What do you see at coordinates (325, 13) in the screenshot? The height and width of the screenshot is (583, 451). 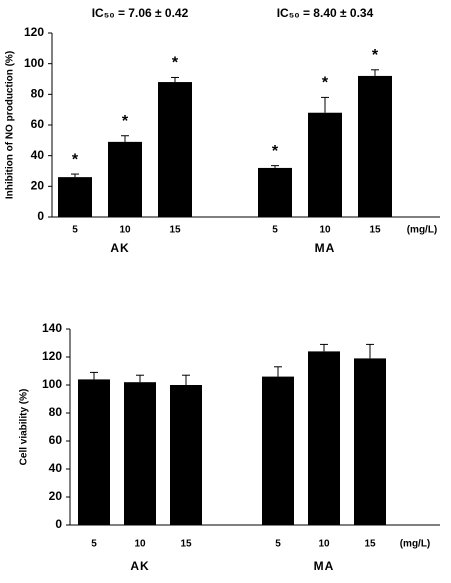 I see `annotation: IC₅₀ = 8.40 ± 0.34` at bounding box center [325, 13].